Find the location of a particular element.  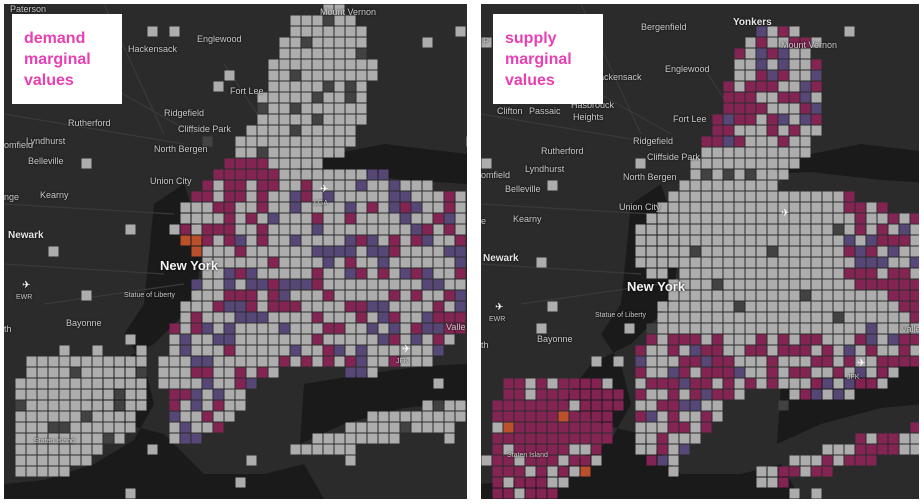

demand-title: demand marginal values is located at coordinates (57, 59).